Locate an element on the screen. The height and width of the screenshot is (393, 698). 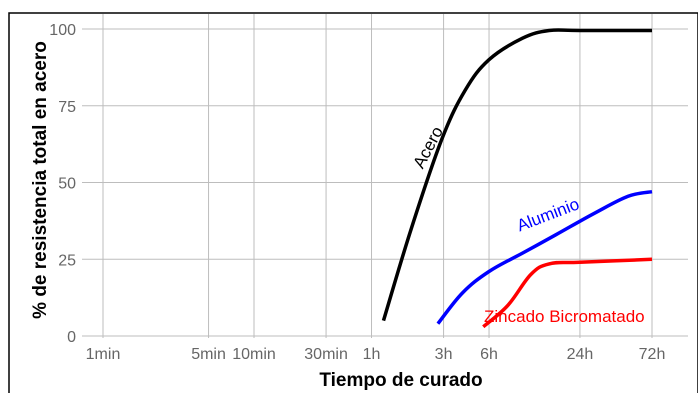
x-tick-label: 24h is located at coordinates (580, 354).